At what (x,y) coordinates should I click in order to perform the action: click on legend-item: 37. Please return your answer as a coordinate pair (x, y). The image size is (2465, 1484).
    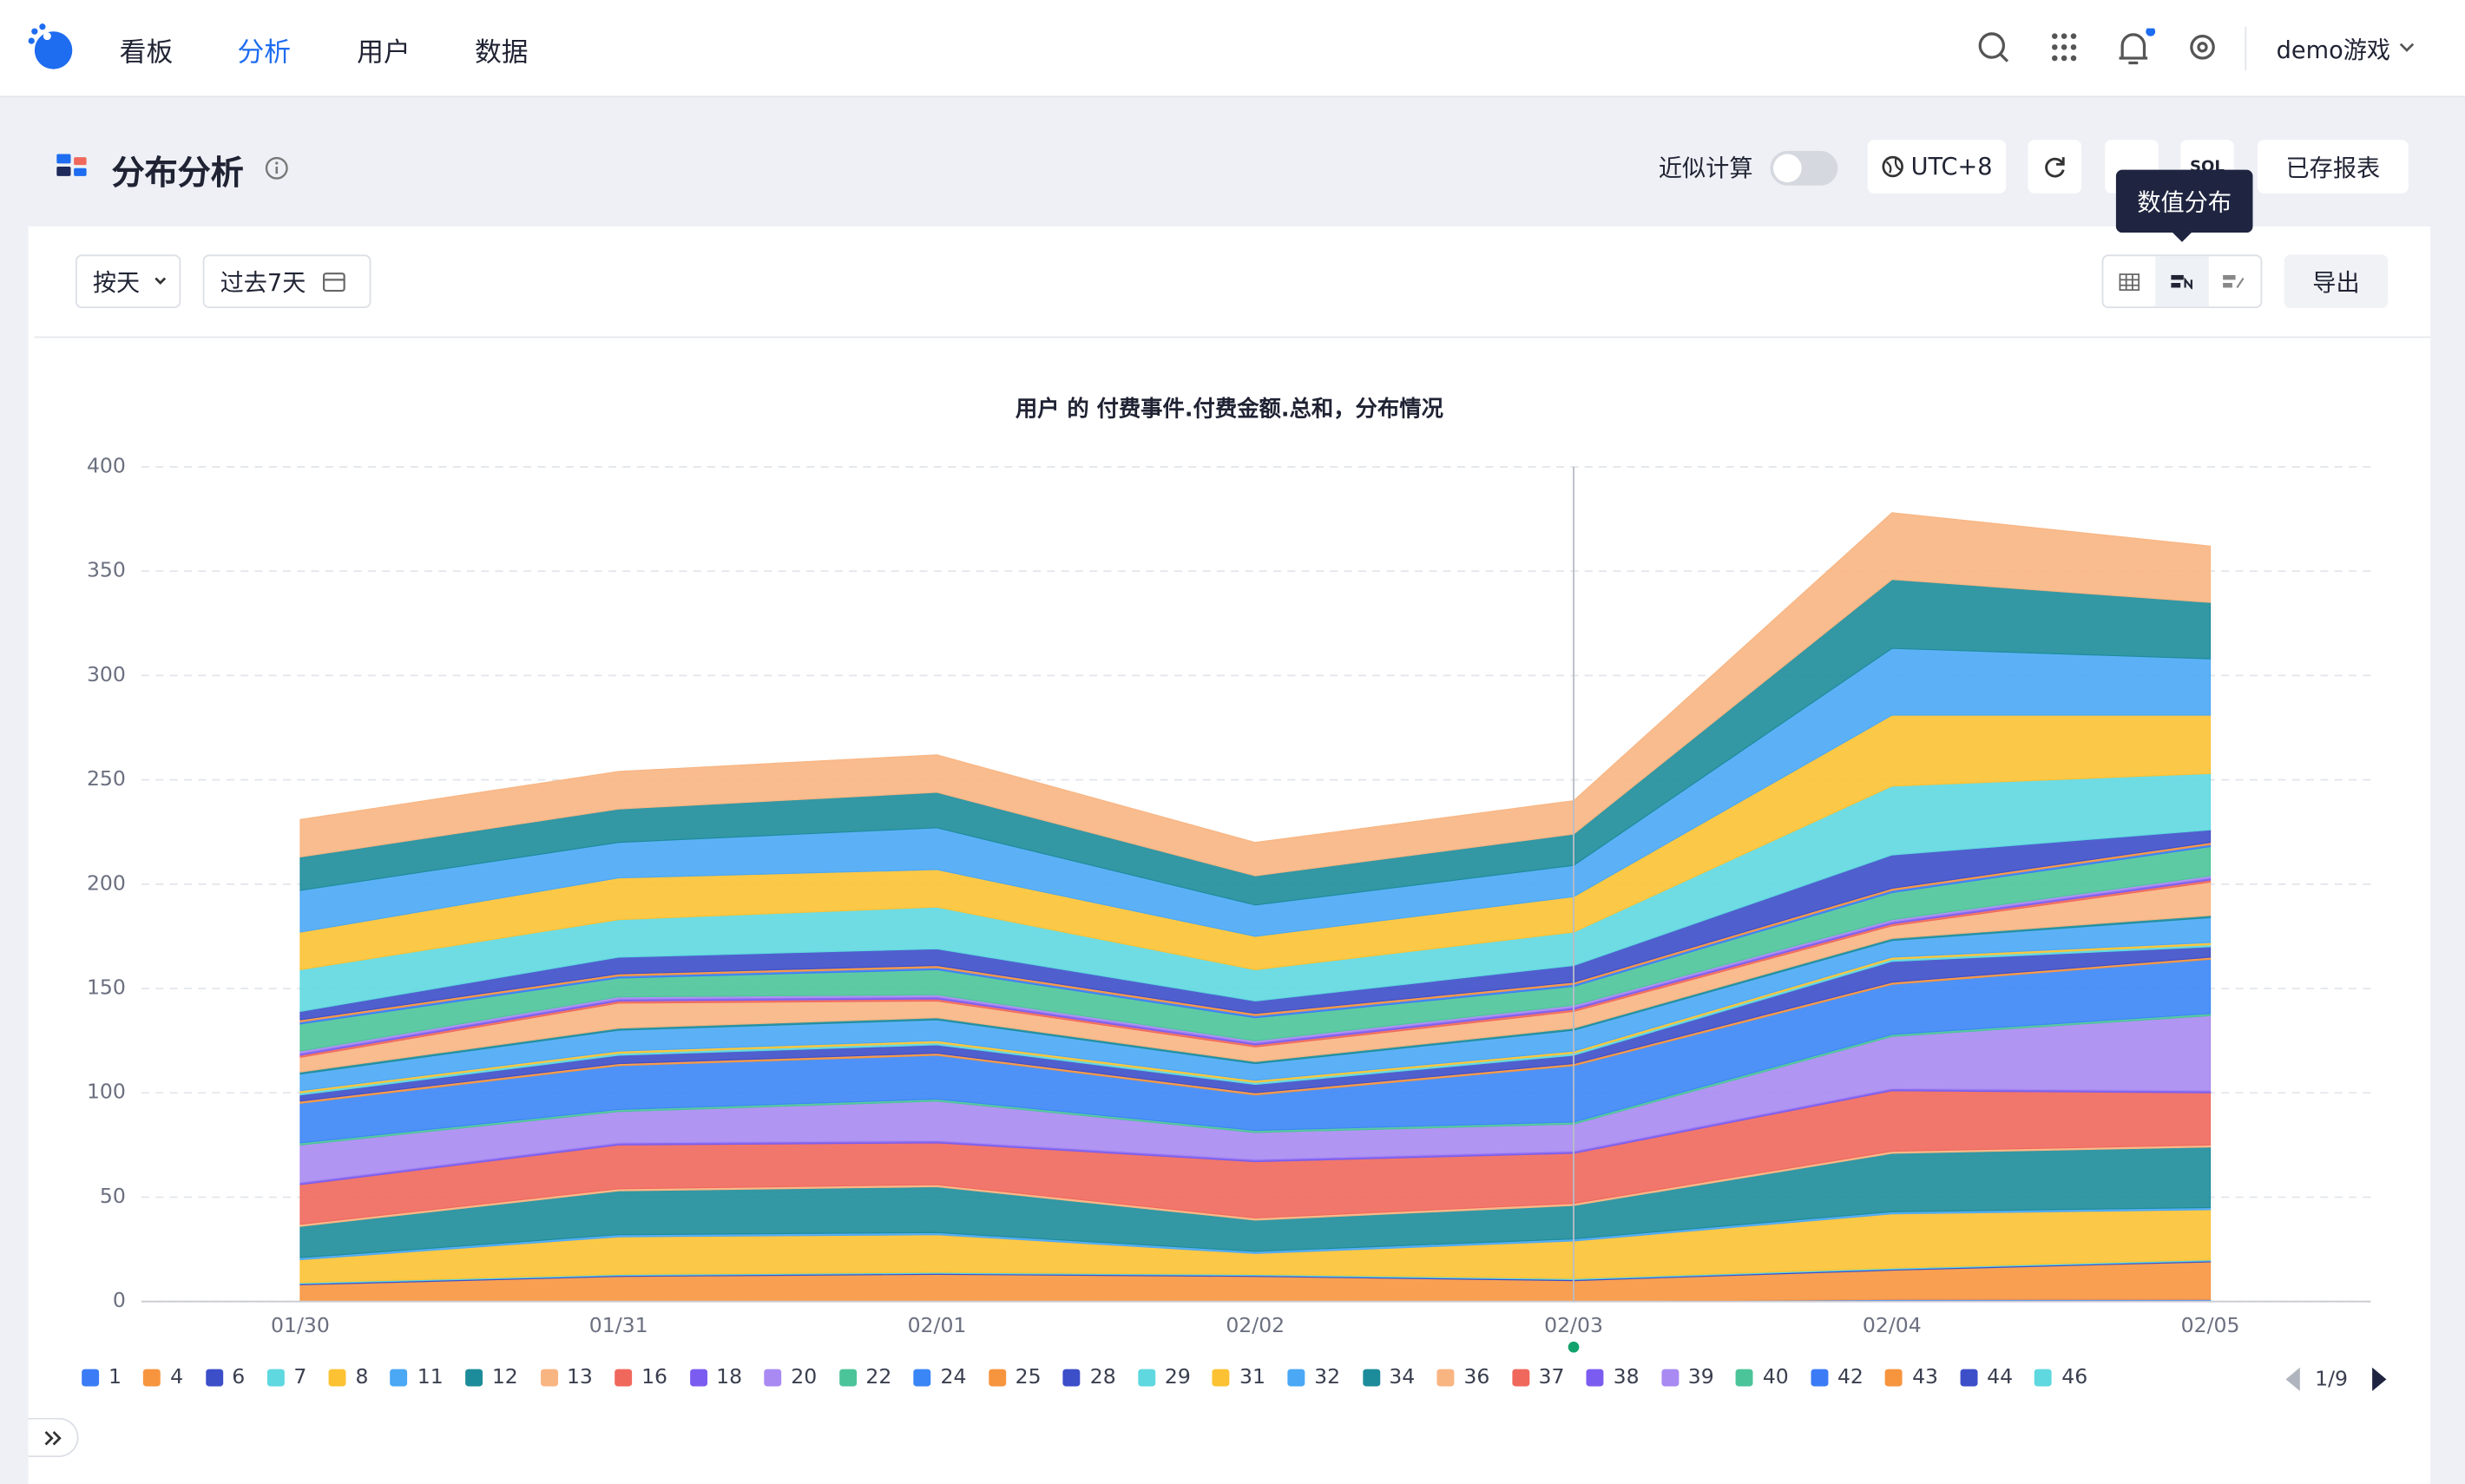
    Looking at the image, I should click on (1538, 1377).